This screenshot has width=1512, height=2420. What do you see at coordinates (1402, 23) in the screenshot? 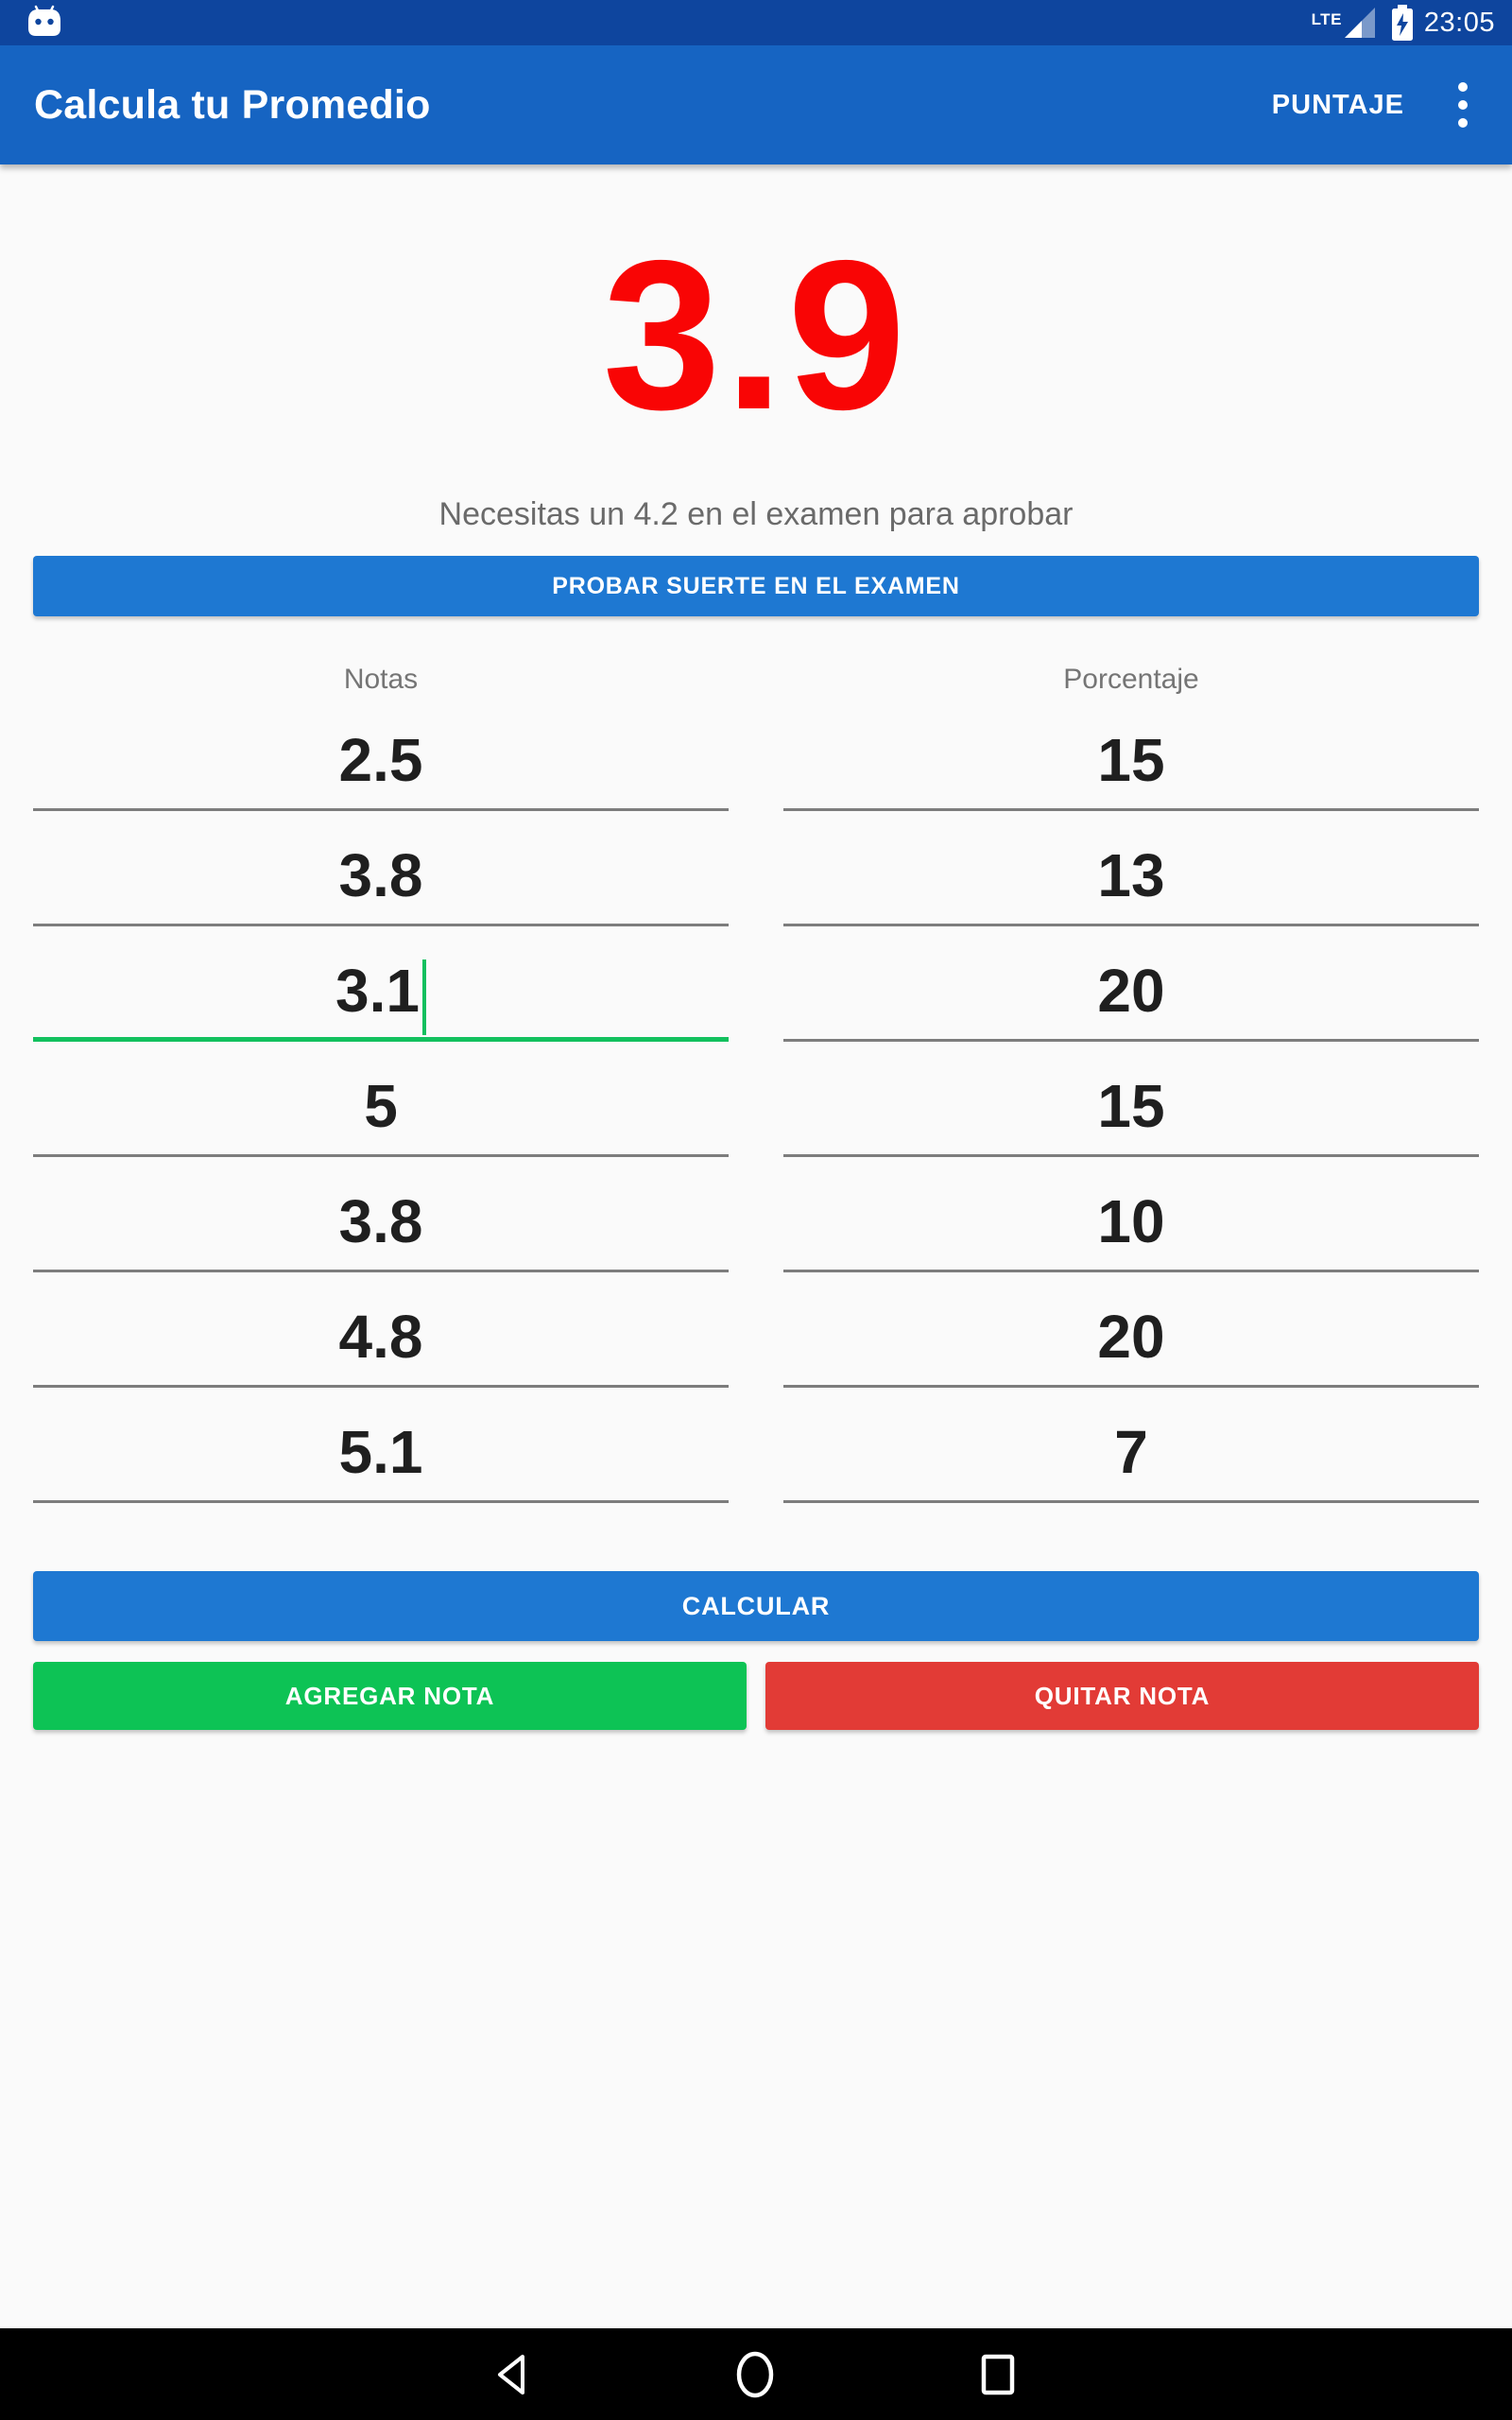
I see `battery-charging-icon` at bounding box center [1402, 23].